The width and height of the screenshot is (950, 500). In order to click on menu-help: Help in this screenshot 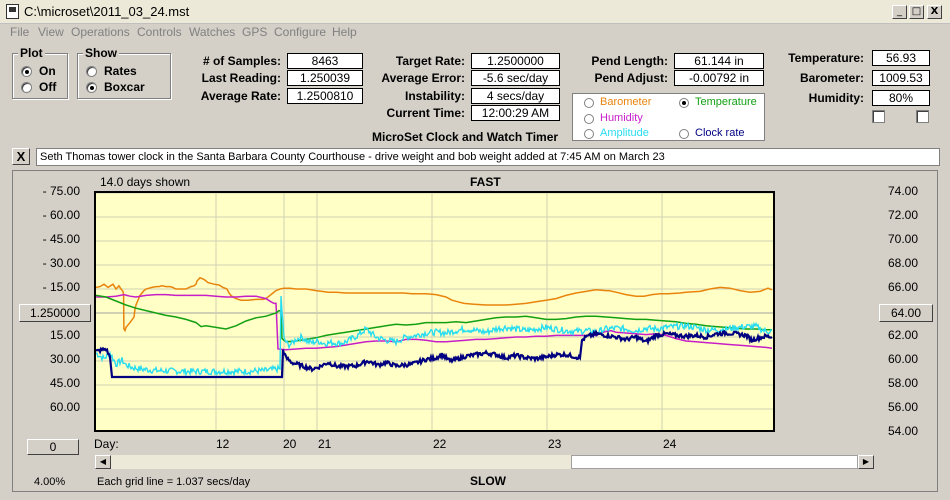, I will do `click(344, 32)`.